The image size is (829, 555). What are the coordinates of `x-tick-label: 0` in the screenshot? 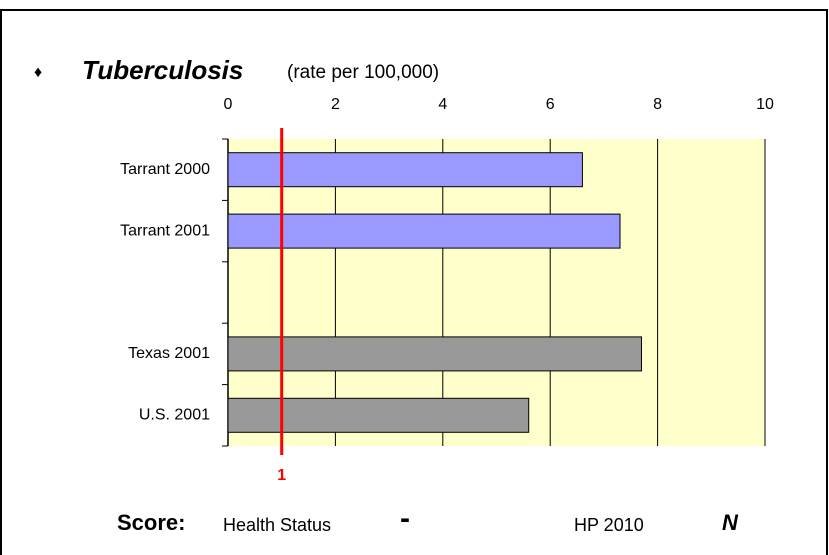 It's located at (228, 104).